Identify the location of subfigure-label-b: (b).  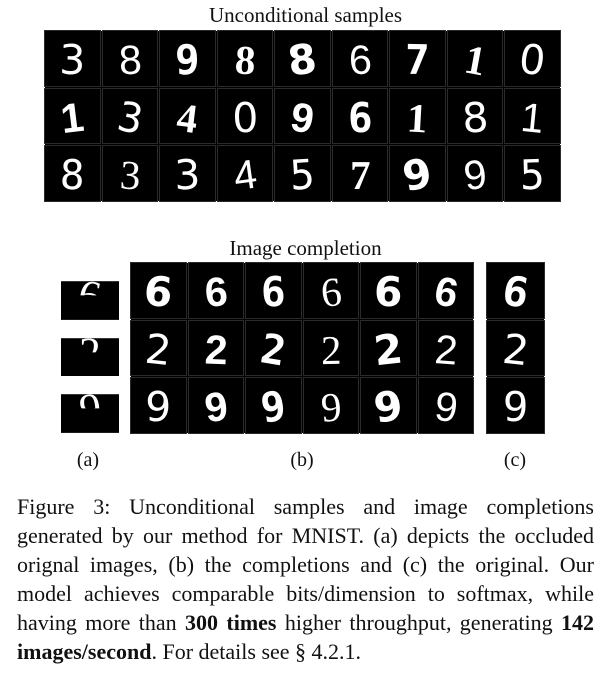
(302, 460).